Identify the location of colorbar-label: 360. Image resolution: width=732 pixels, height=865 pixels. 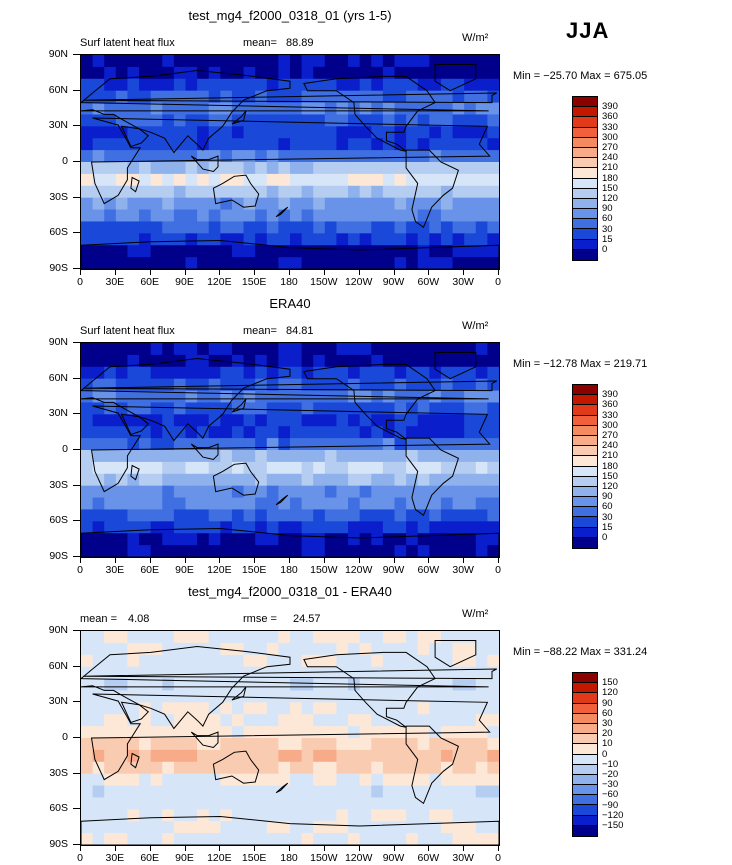
(610, 117).